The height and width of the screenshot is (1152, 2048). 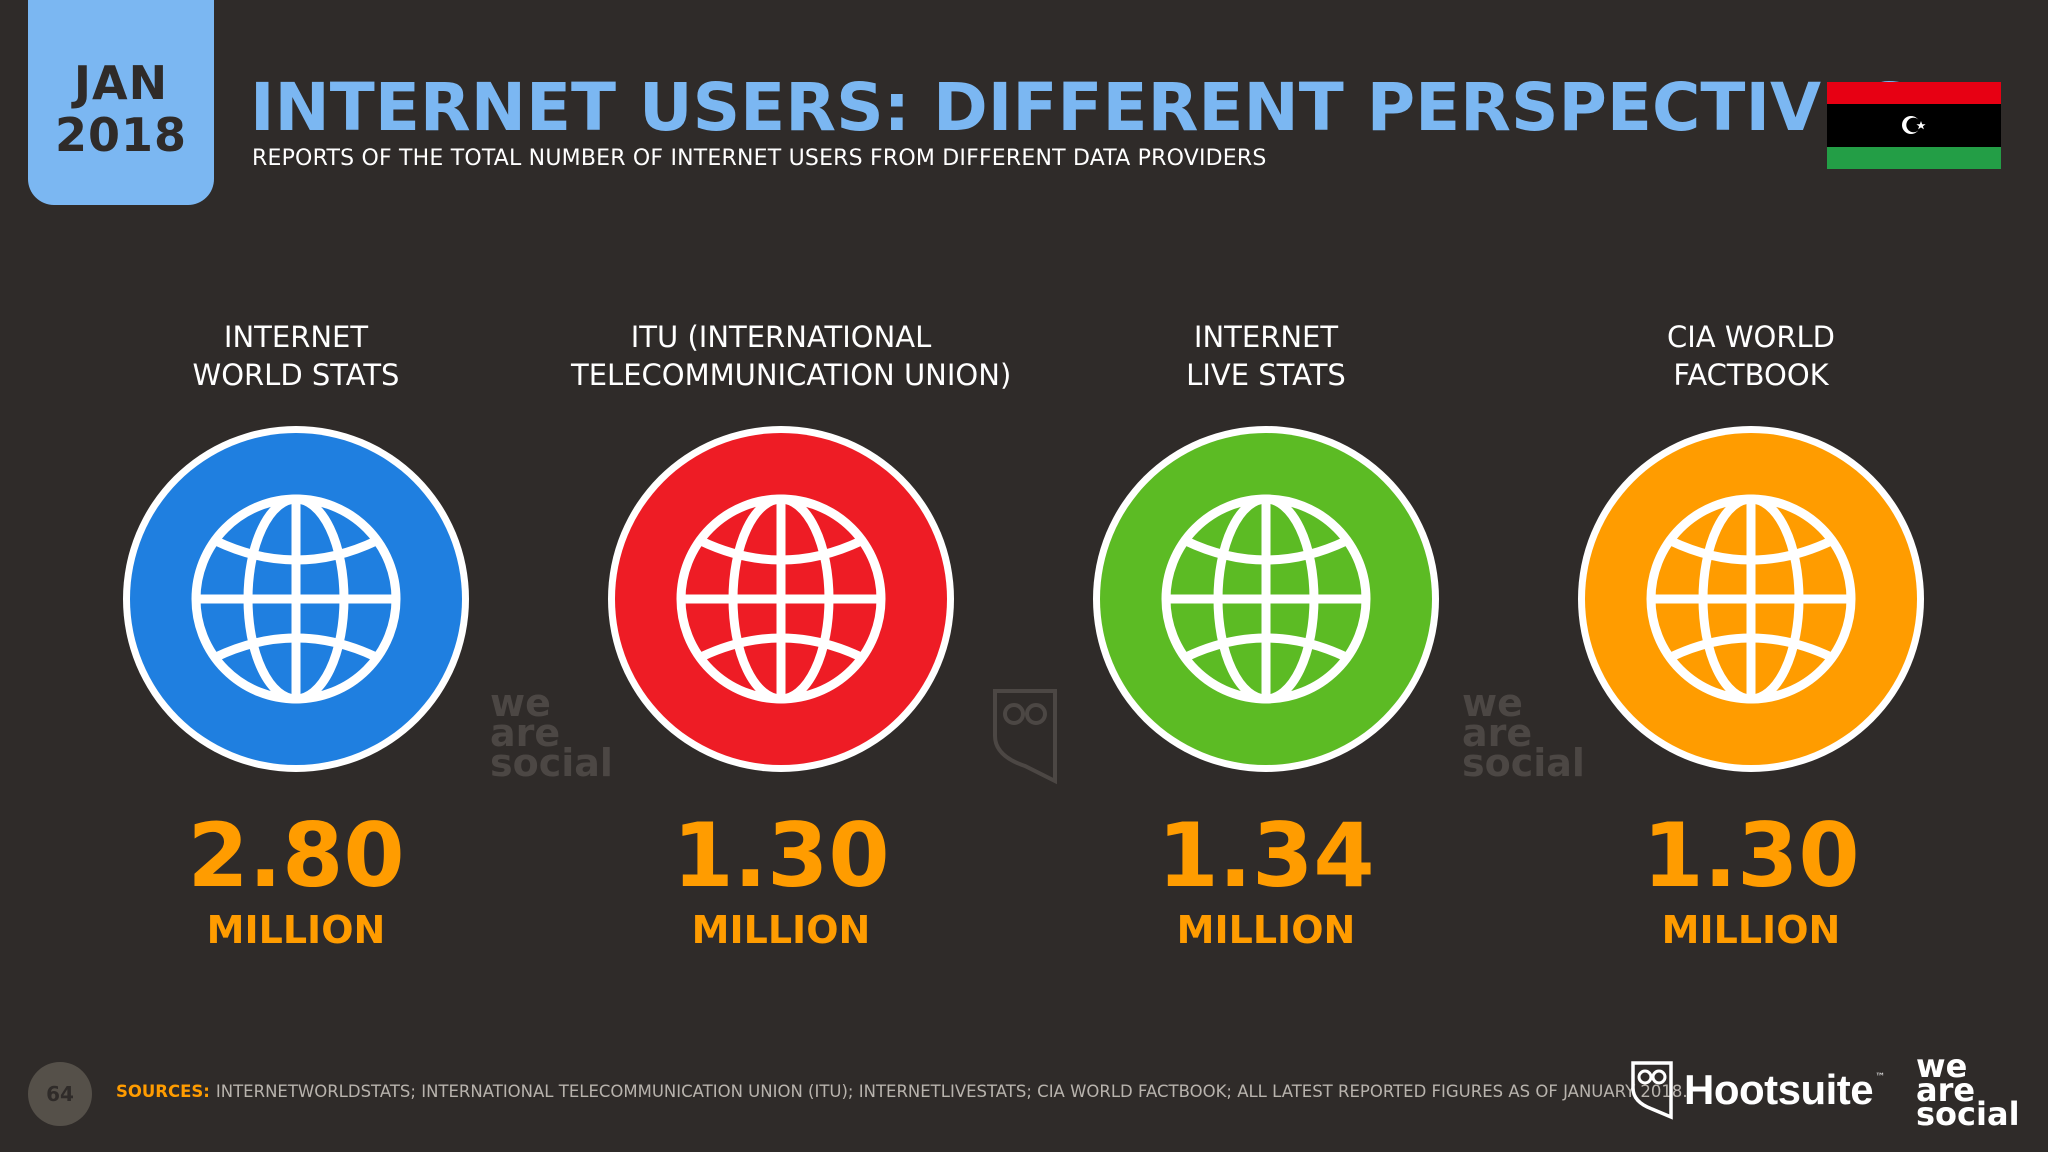 What do you see at coordinates (1779, 1089) in the screenshot?
I see `hootsuite-wordmark: Hootsuite` at bounding box center [1779, 1089].